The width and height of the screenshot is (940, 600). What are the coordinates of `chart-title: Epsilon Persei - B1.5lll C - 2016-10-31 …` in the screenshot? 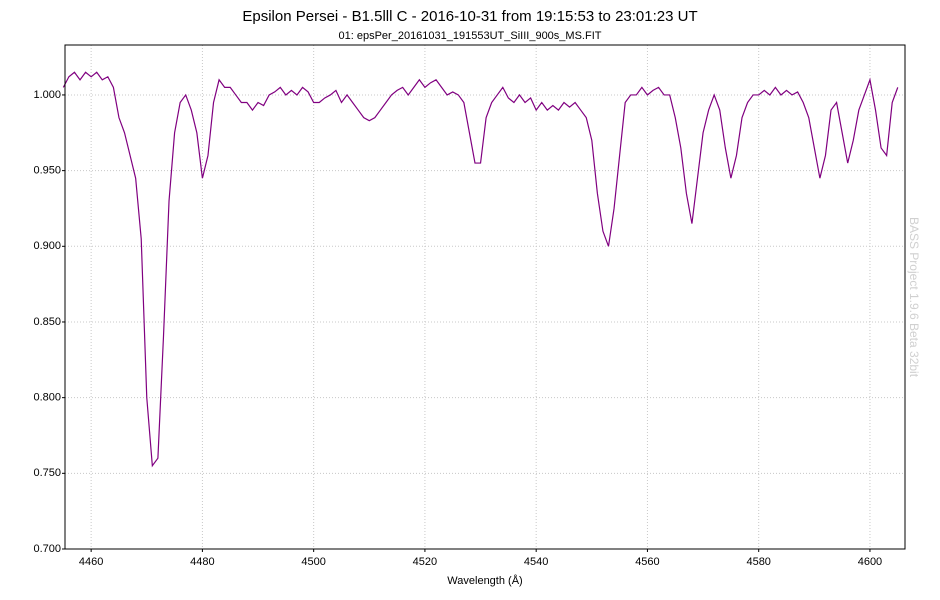 It's located at (469, 16).